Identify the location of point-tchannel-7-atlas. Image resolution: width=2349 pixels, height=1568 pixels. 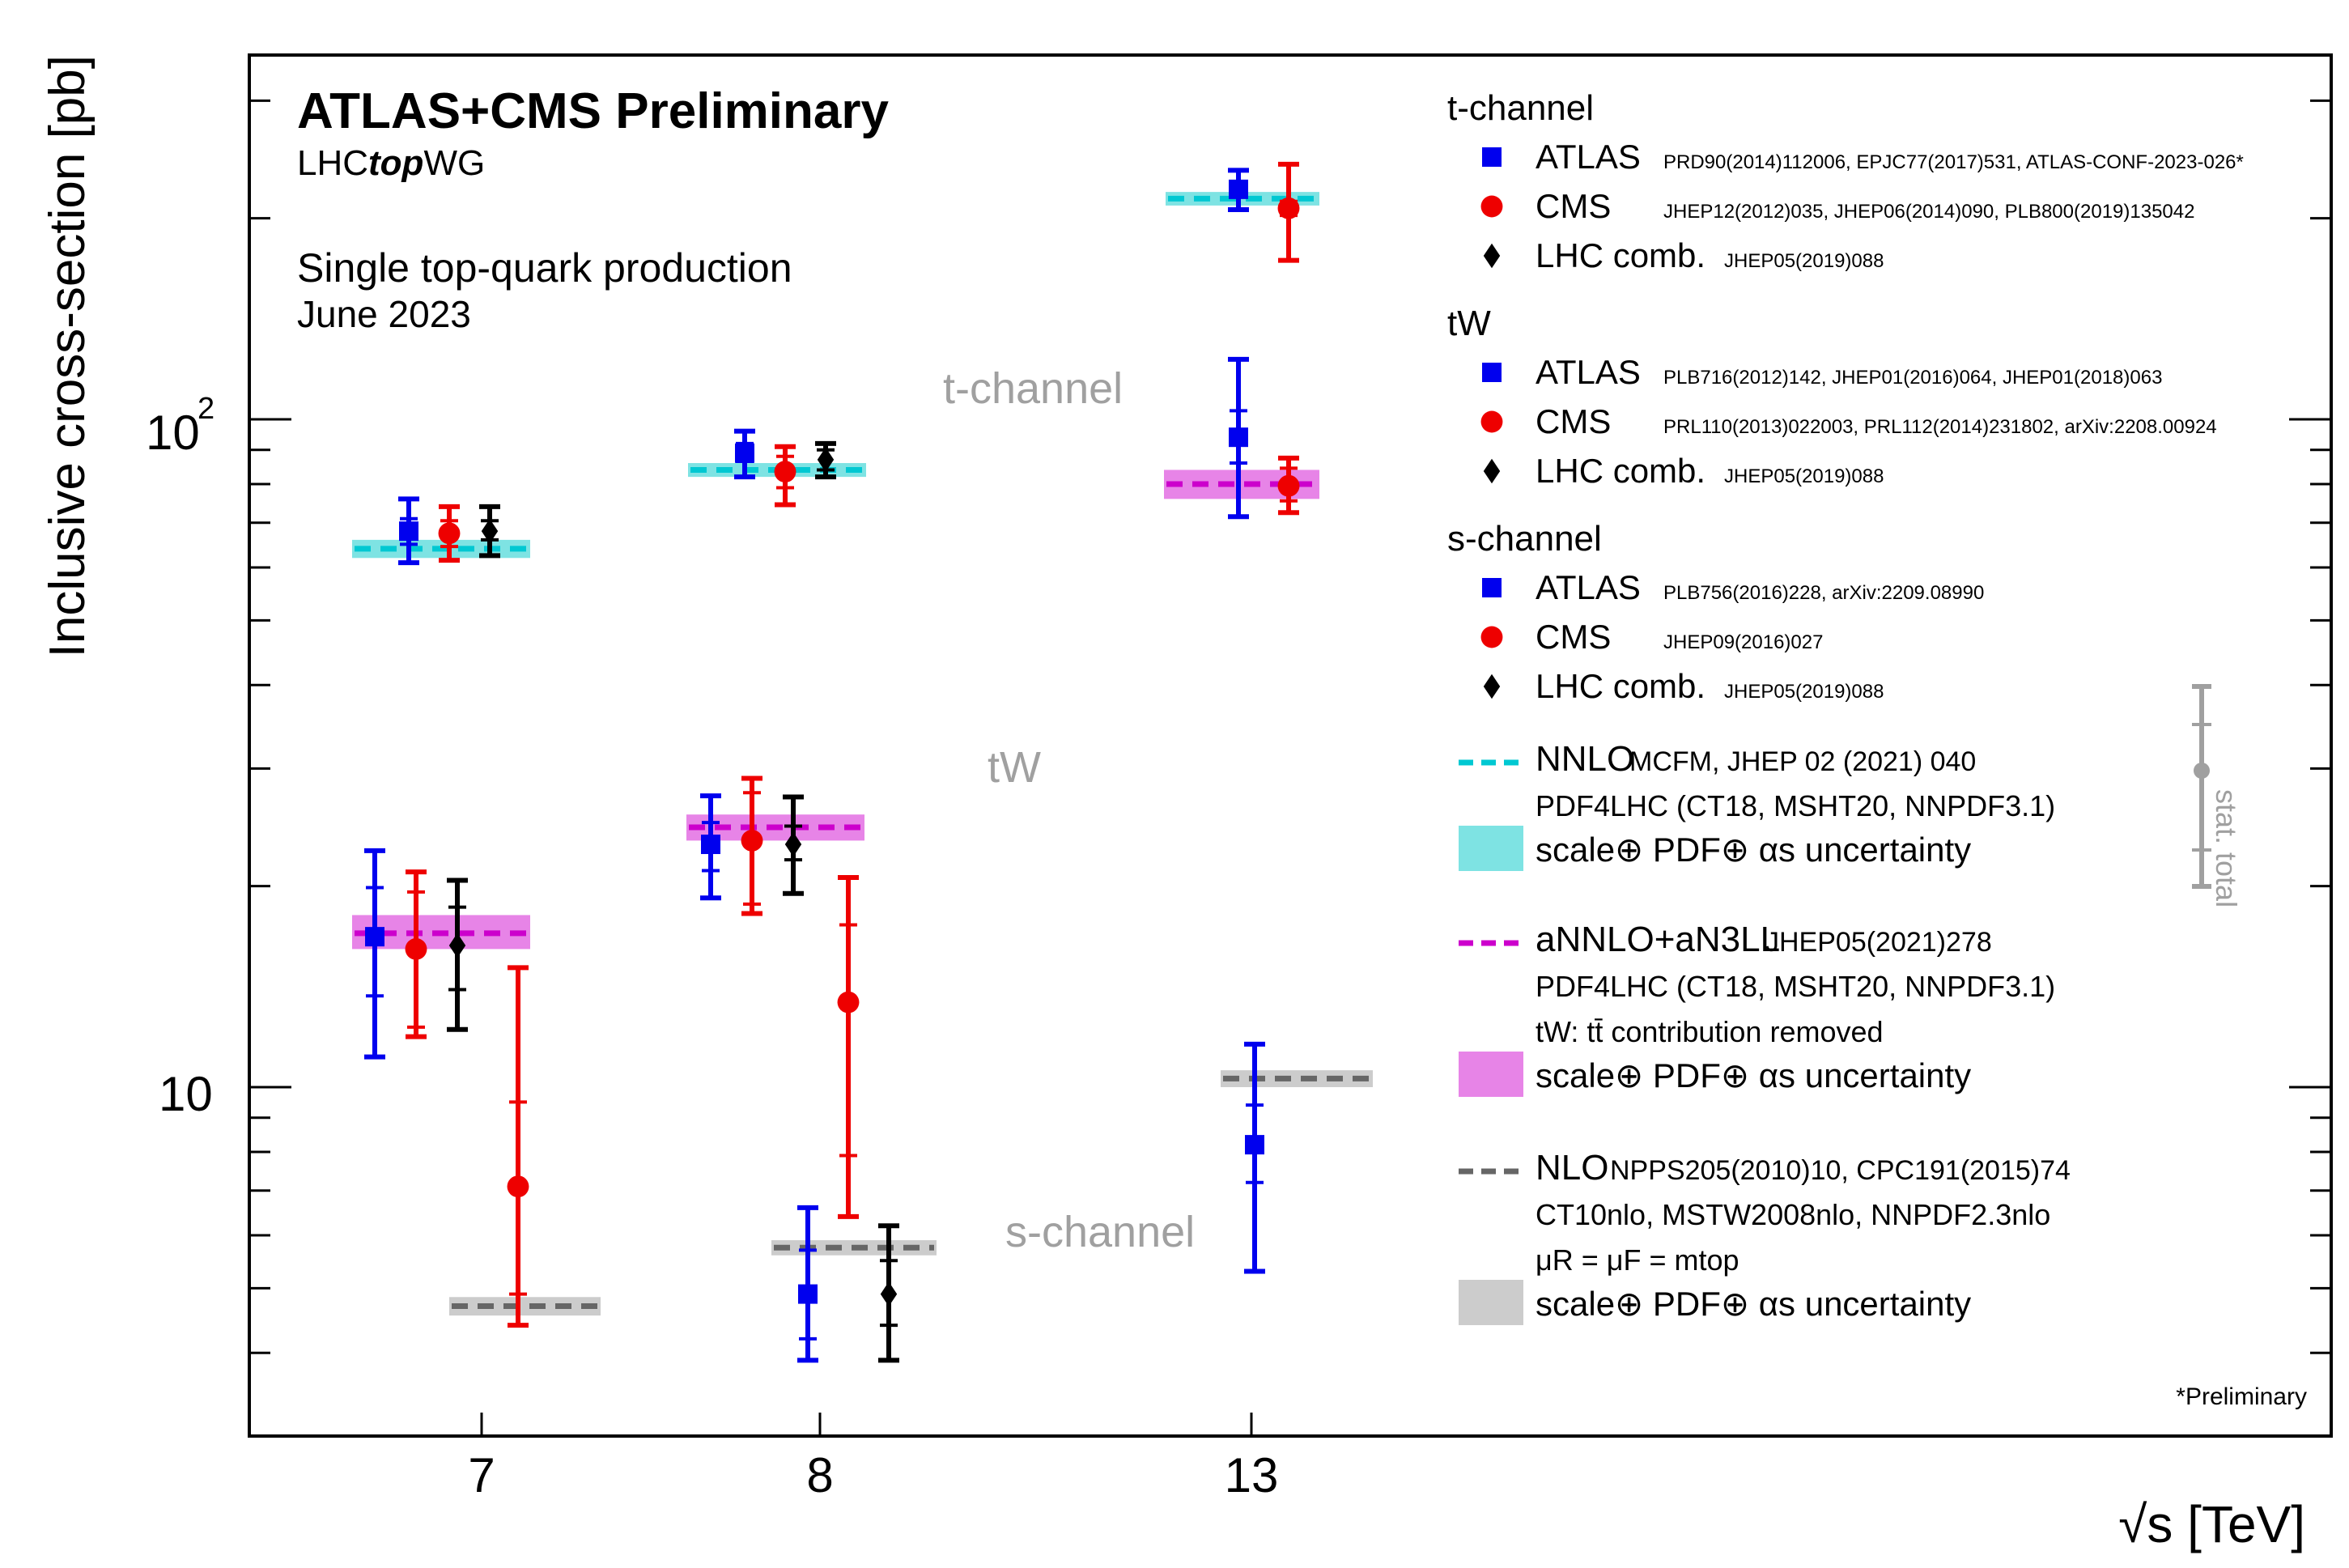
(408, 531).